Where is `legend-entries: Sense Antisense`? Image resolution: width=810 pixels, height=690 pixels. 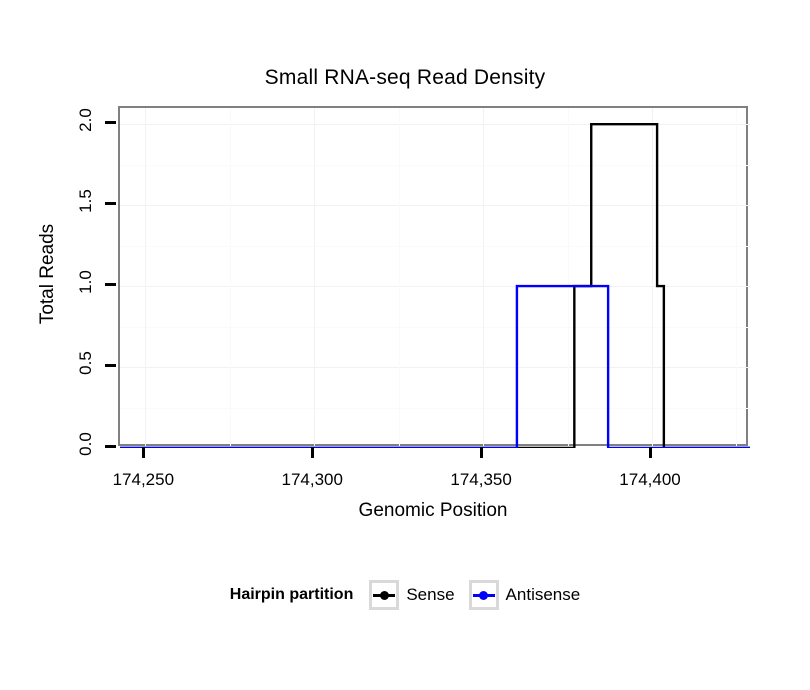 legend-entries: Sense Antisense is located at coordinates (474, 595).